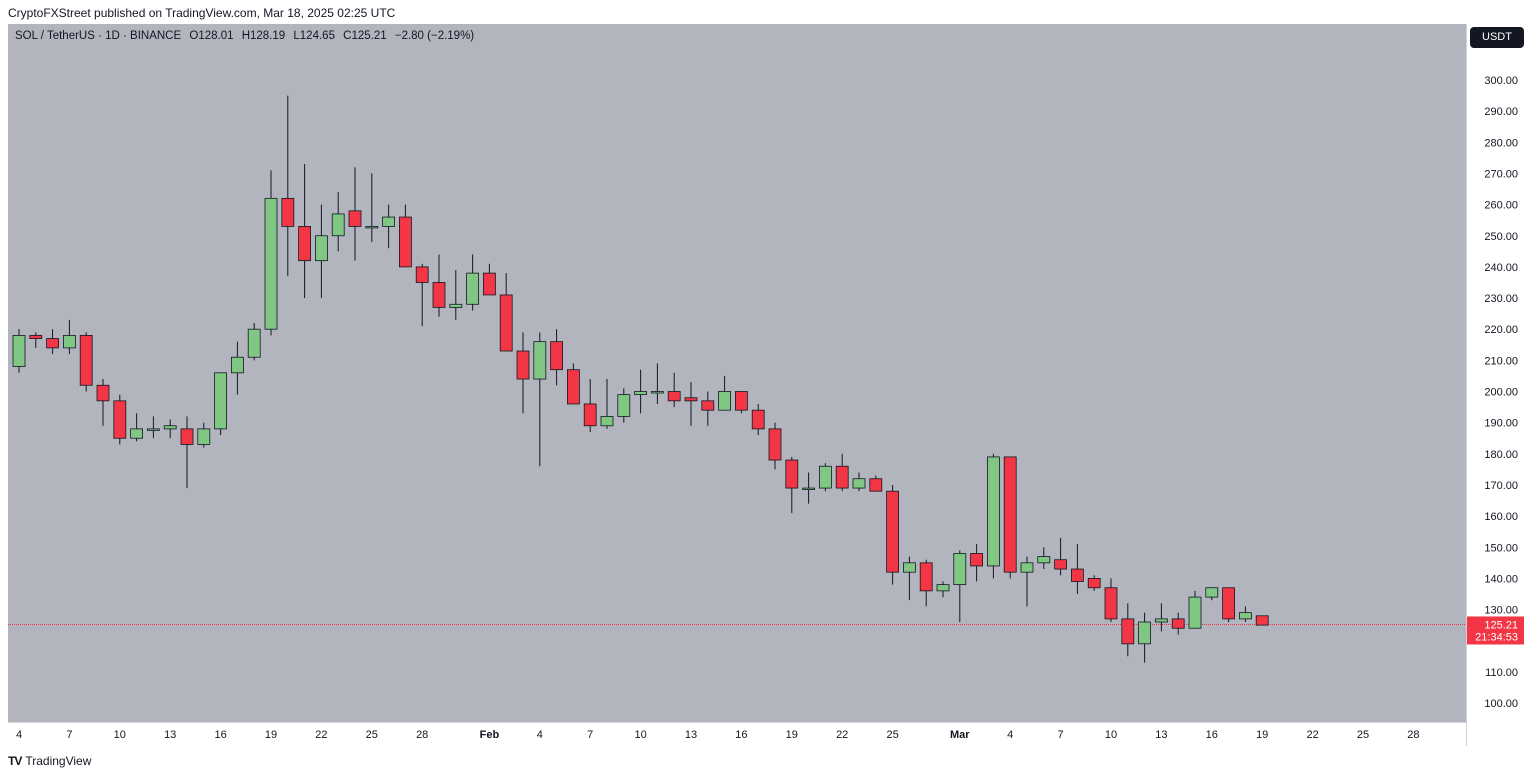 The height and width of the screenshot is (776, 1536). Describe the element at coordinates (960, 735) in the screenshot. I see `time-tick-label: Mar` at that location.